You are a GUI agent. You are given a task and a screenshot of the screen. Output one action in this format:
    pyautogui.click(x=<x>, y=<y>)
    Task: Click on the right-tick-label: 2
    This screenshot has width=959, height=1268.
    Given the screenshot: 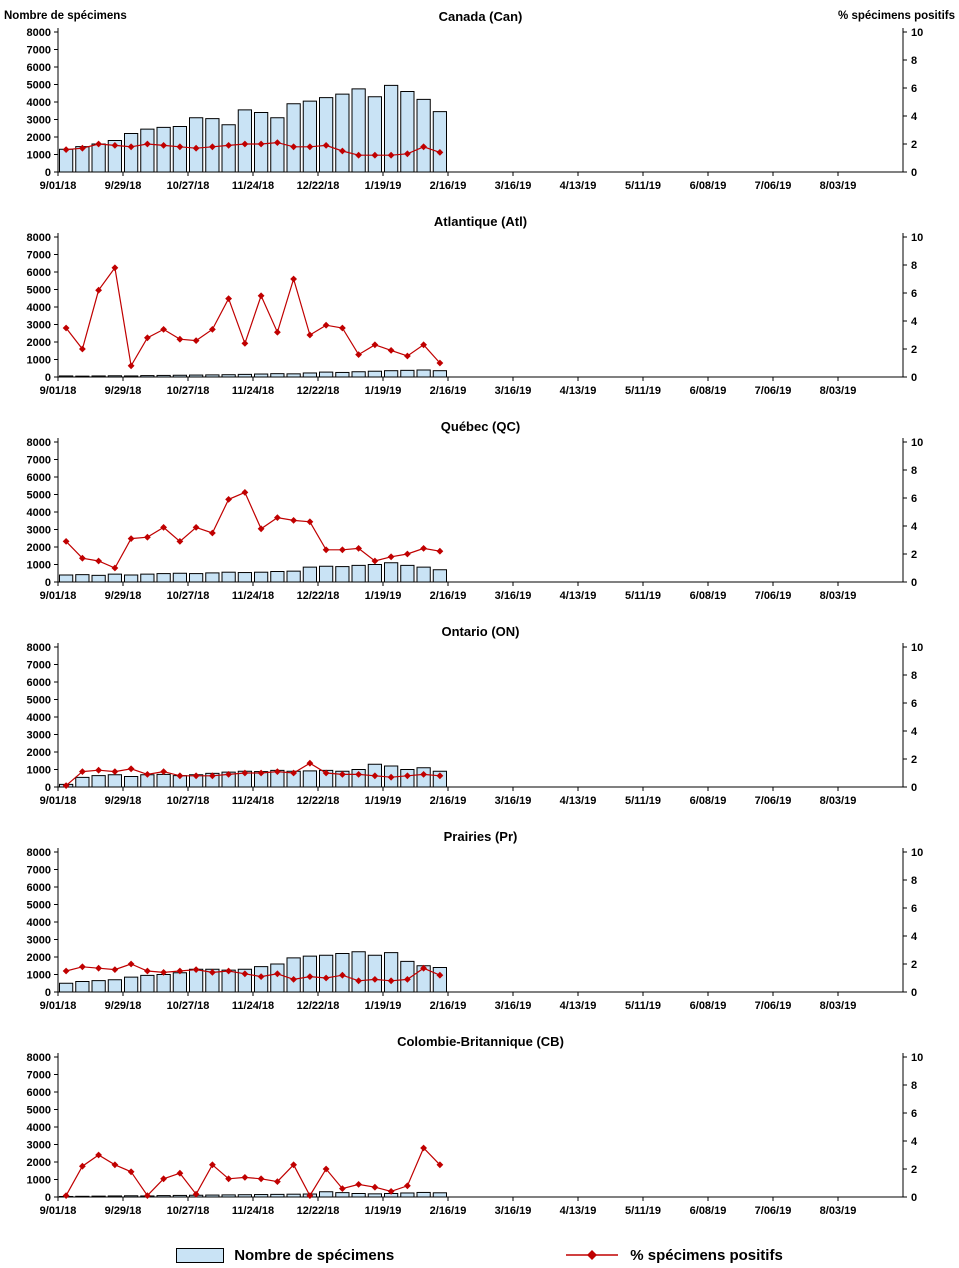 What is the action you would take?
    pyautogui.click(x=914, y=350)
    